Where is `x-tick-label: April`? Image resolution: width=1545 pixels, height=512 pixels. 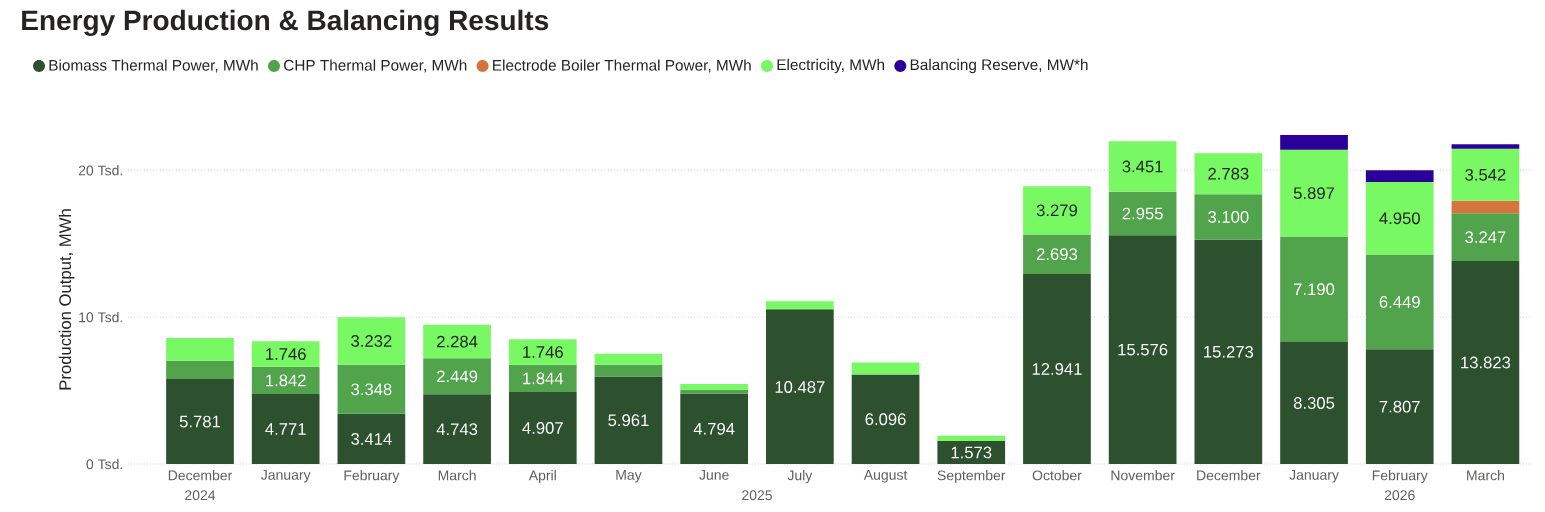
x-tick-label: April is located at coordinates (542, 477).